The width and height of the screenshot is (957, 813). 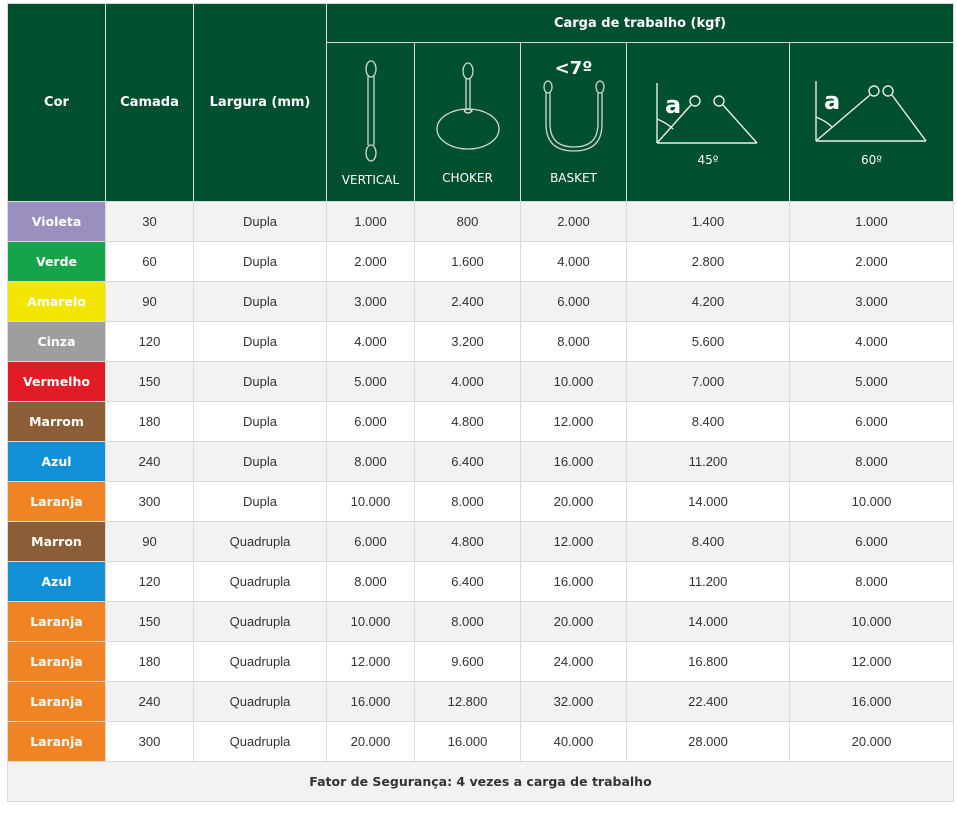 What do you see at coordinates (467, 741) in the screenshot?
I see `choker-load-cell: 16.000` at bounding box center [467, 741].